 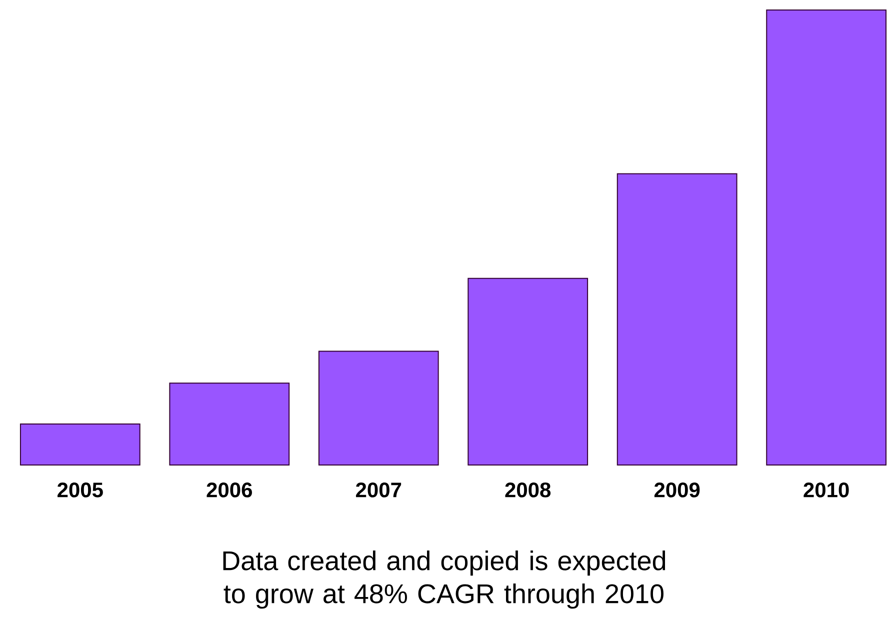 I want to click on x-tick-label: 2007, so click(x=379, y=490).